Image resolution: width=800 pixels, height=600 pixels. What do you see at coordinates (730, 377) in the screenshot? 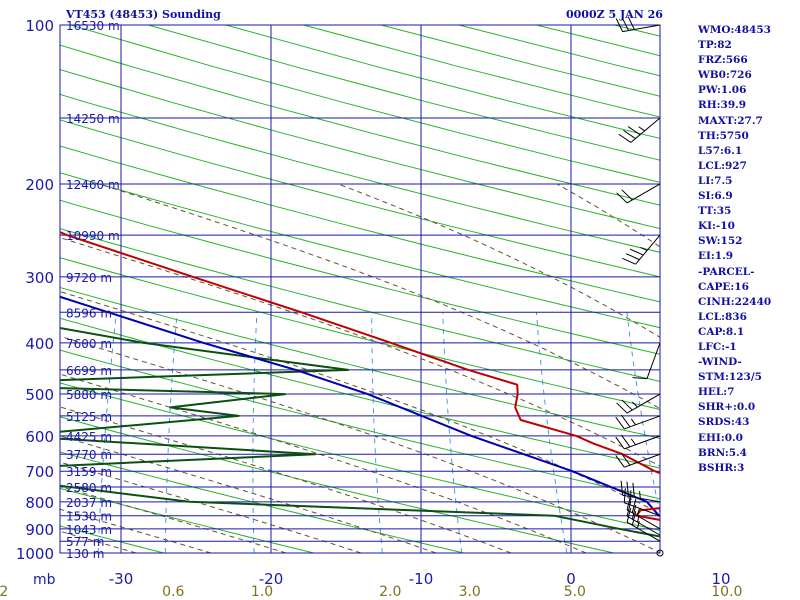
I see `index-value: STM:123/5` at bounding box center [730, 377].